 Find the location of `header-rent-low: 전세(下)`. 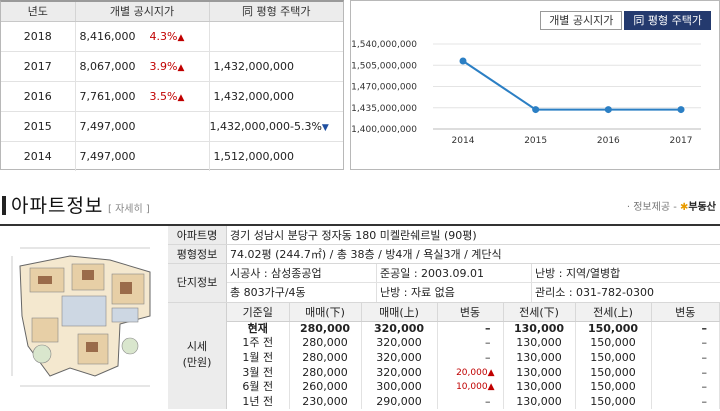

header-rent-low: 전세(下) is located at coordinates (539, 312).